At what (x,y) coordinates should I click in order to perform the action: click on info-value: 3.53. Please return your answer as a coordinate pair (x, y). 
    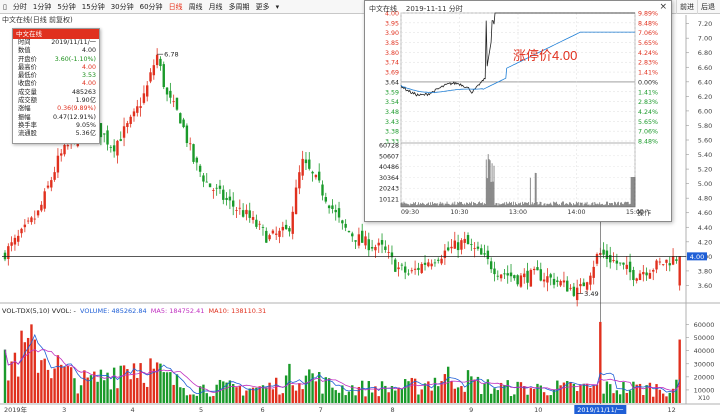
    Looking at the image, I should click on (88, 76).